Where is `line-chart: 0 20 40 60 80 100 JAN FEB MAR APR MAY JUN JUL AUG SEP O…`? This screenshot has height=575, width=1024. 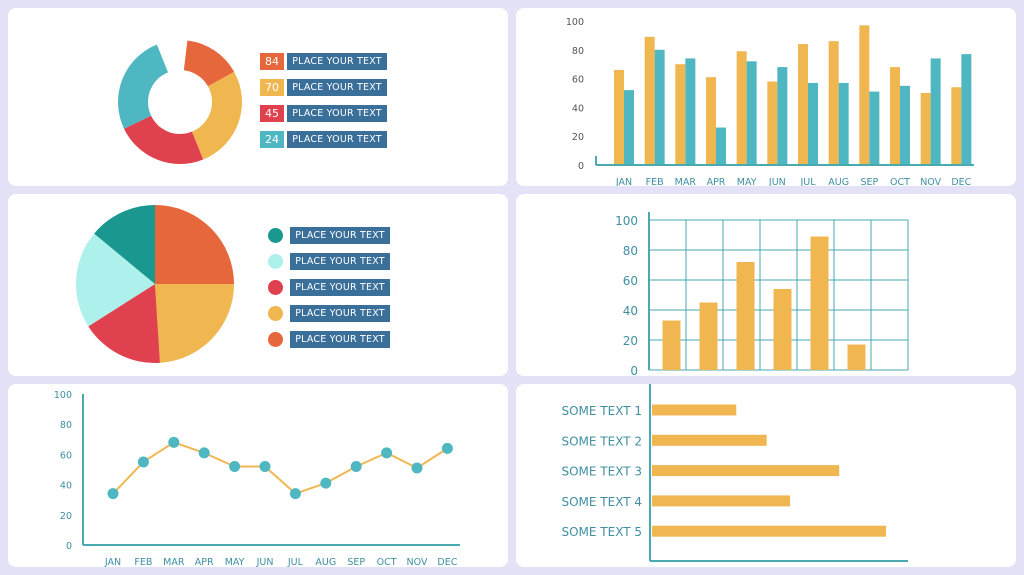
line-chart: 0 20 40 60 80 100 JAN FEB MAR APR MAY JUN JUL AUG SEP O… is located at coordinates (257, 478).